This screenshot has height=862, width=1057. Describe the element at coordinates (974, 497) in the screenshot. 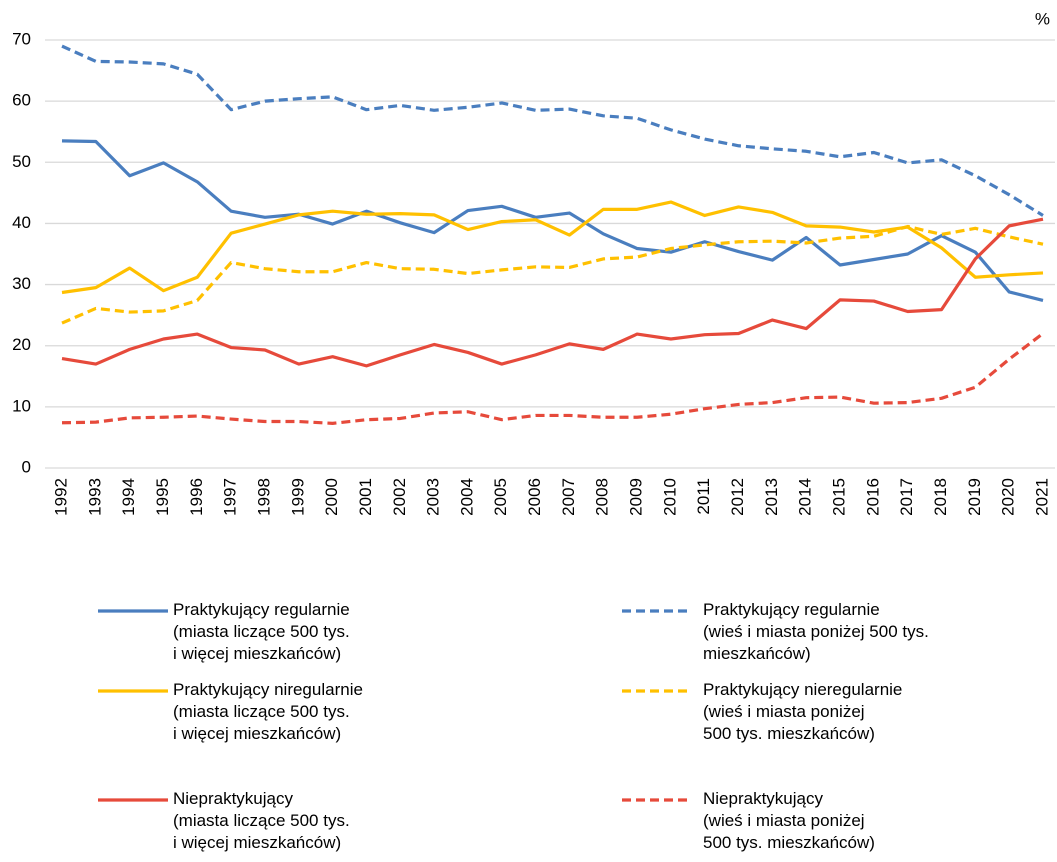

I see `x-tick-label: 2019` at that location.